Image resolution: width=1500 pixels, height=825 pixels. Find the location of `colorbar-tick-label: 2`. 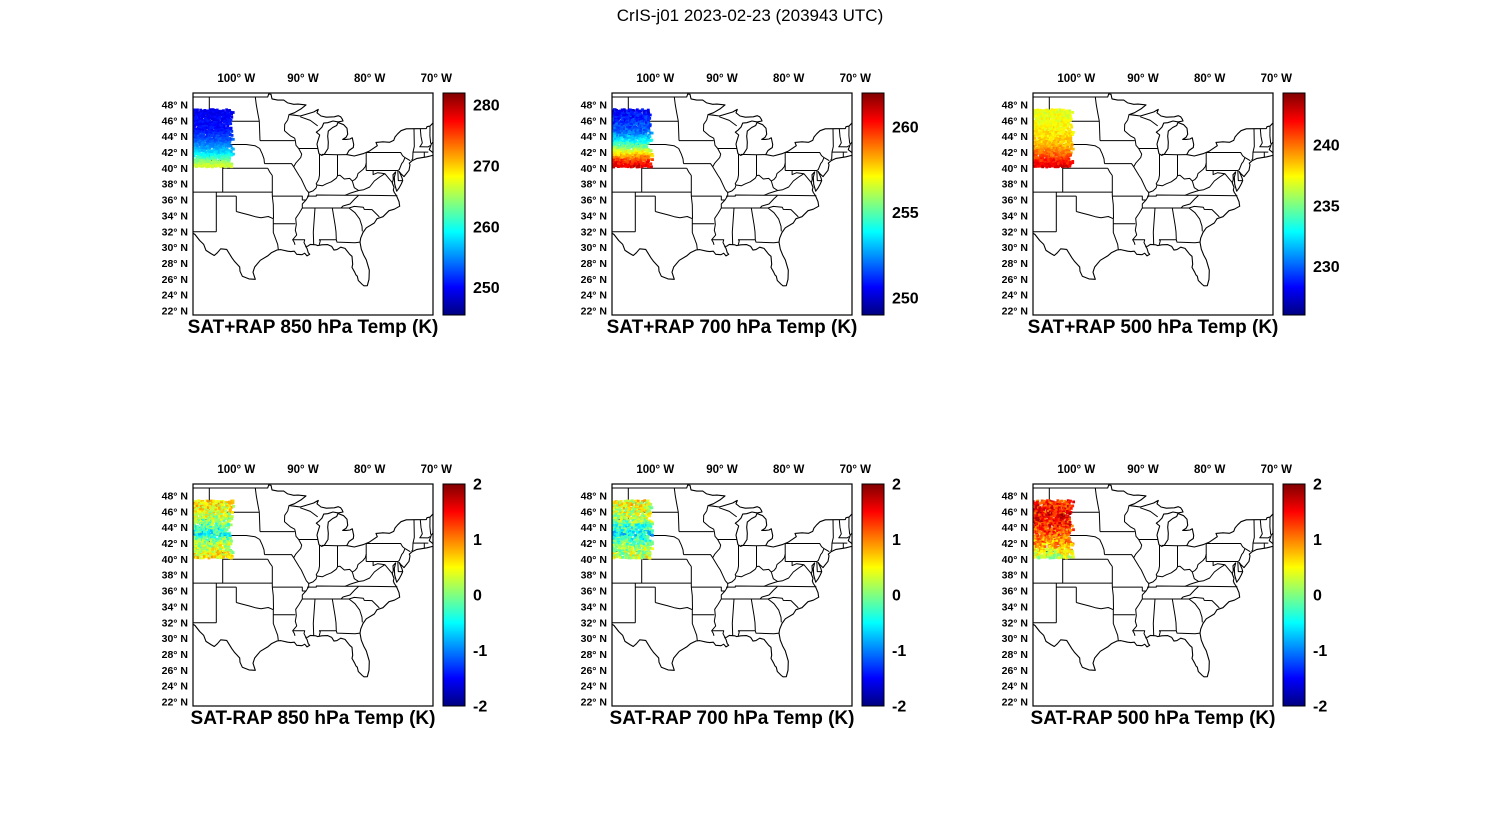

colorbar-tick-label: 2 is located at coordinates (1317, 485).